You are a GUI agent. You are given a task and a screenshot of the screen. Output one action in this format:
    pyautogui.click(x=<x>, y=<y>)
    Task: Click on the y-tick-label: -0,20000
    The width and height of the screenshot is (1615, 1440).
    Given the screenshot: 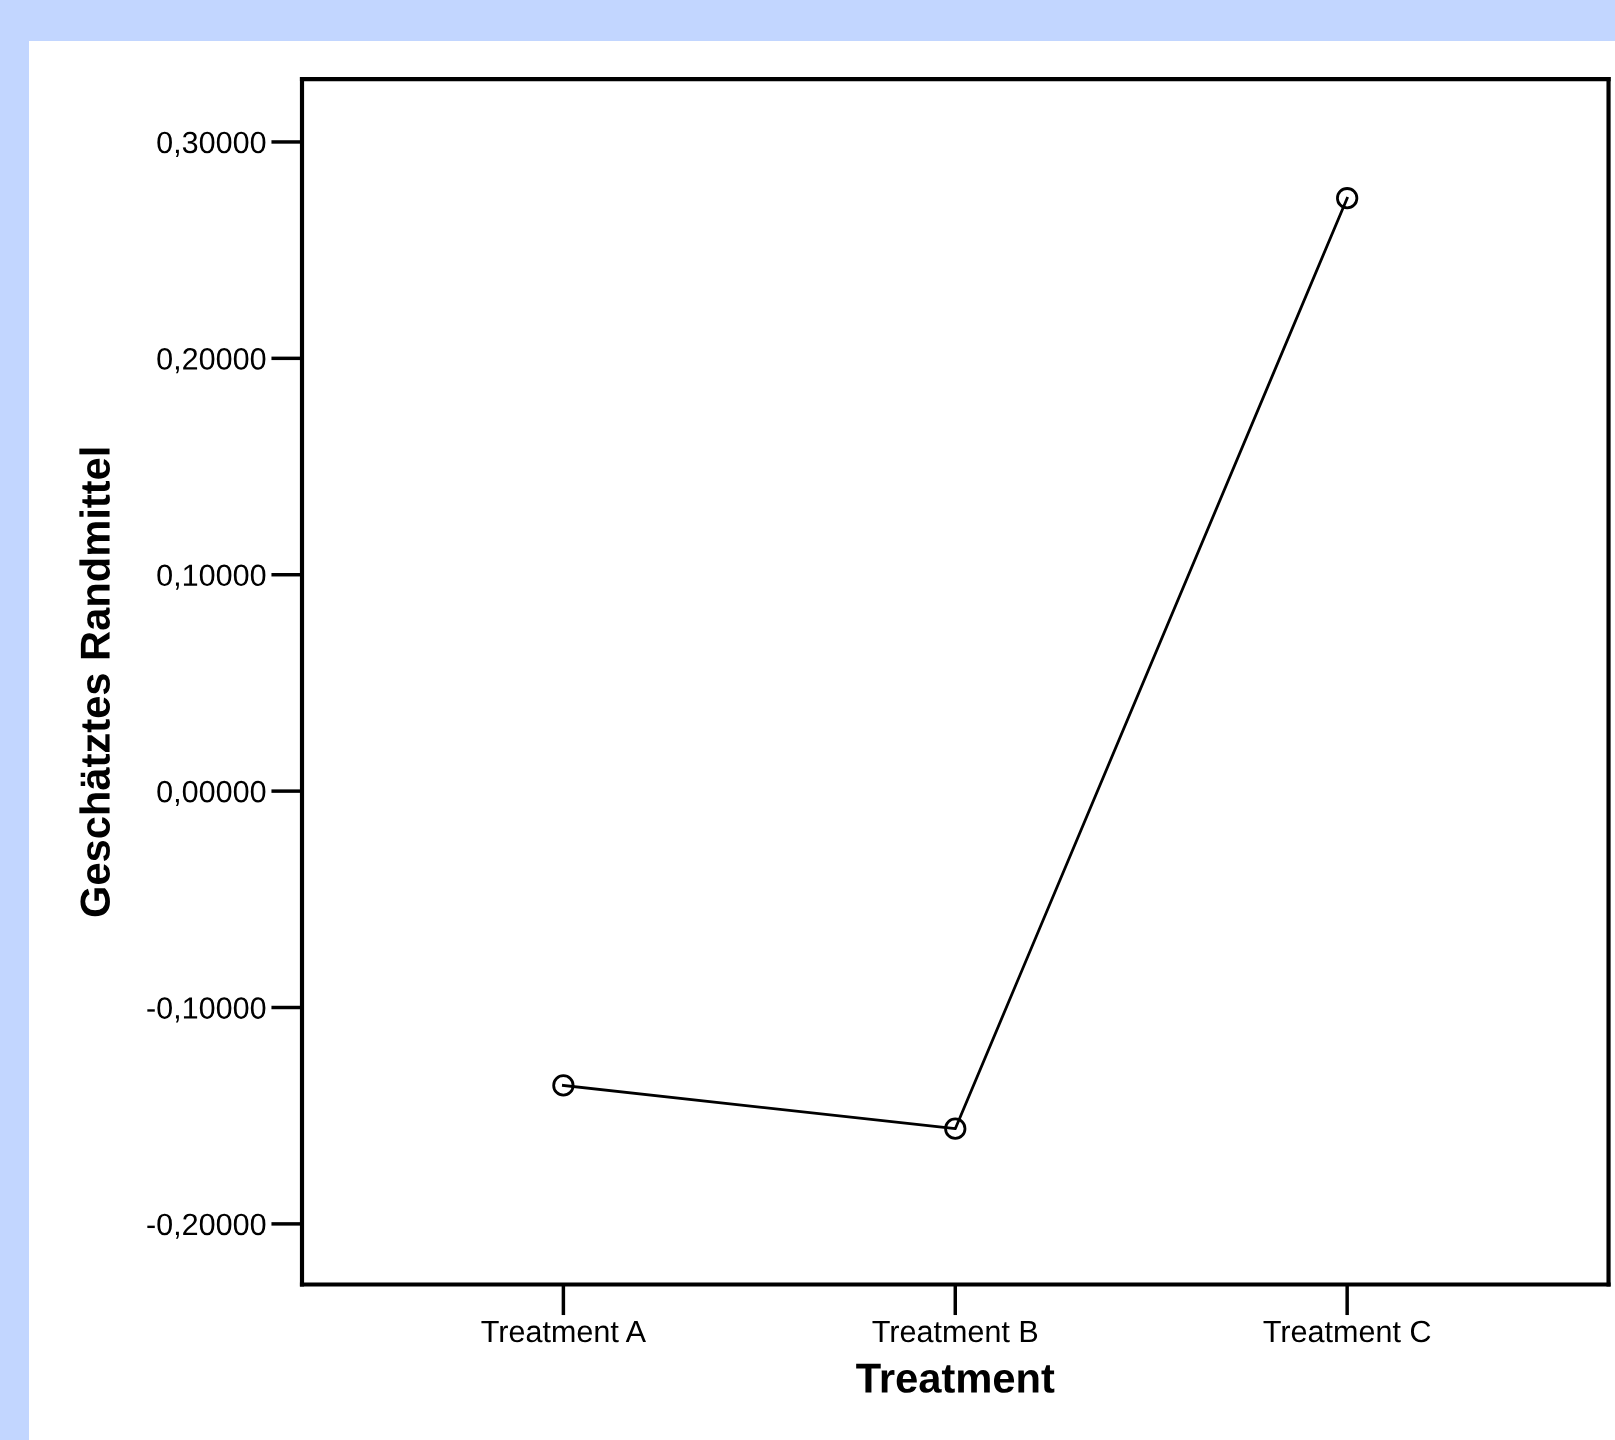 What is the action you would take?
    pyautogui.click(x=206, y=1226)
    